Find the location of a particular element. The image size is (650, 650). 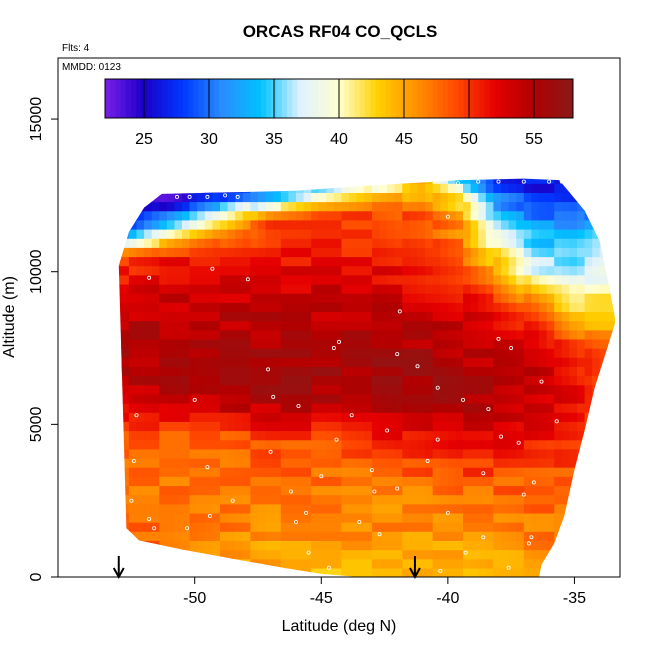

y-tick-label: 5000 is located at coordinates (36, 425).